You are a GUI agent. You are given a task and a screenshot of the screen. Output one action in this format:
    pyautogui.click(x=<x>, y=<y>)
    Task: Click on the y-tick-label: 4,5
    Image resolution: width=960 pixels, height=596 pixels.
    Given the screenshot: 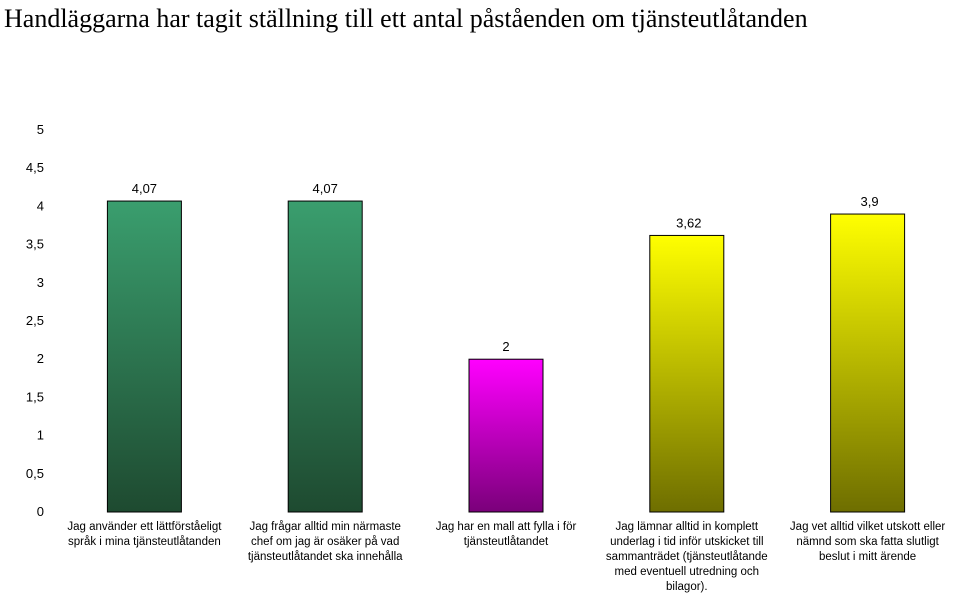 What is the action you would take?
    pyautogui.click(x=35, y=167)
    